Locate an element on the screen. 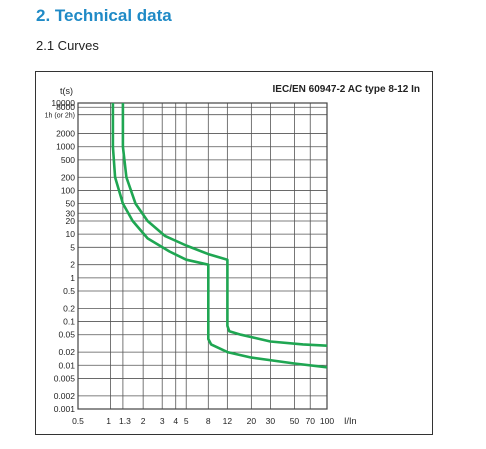 Image resolution: width=486 pixels, height=449 pixels. x-tick-label: 12 is located at coordinates (228, 421).